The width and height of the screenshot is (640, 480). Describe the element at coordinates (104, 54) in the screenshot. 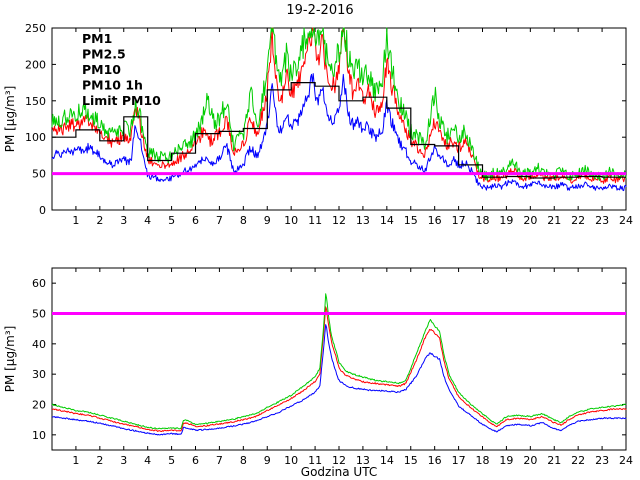

I see `legend-item-pm2-5: PM2.5` at that location.